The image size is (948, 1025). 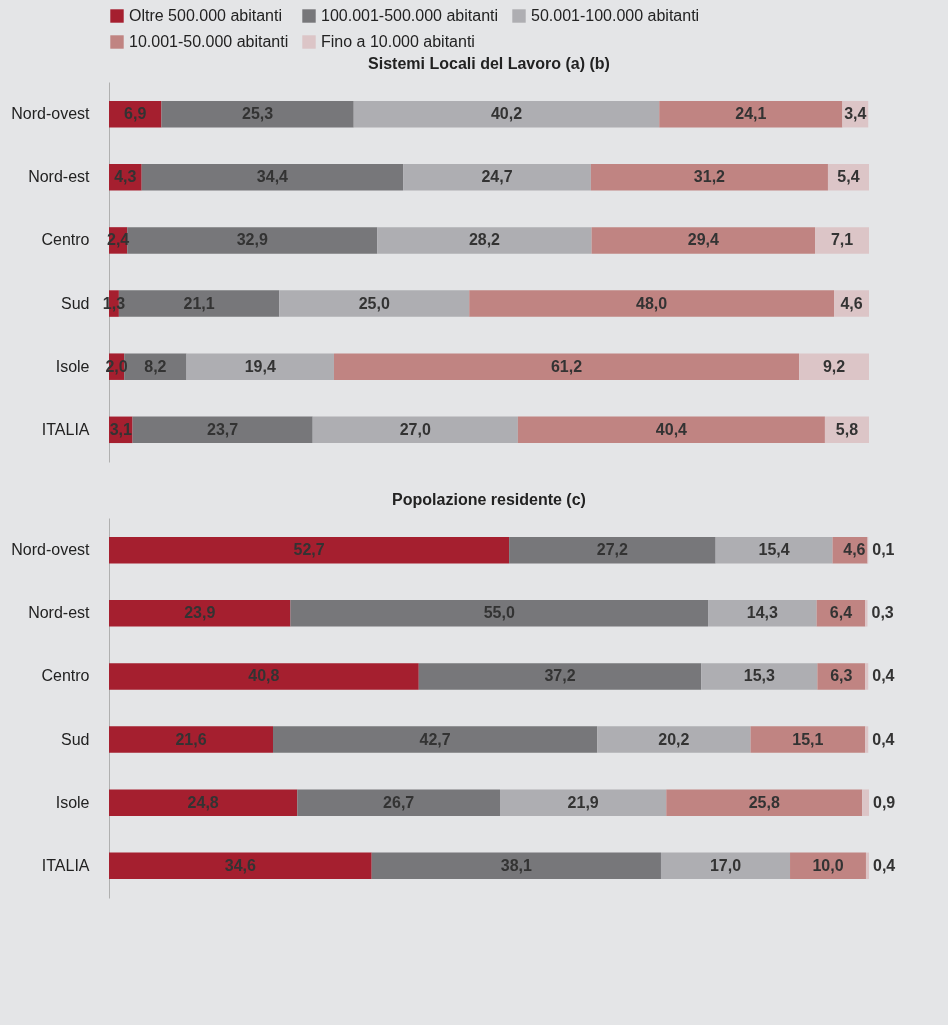 I want to click on data-label: 7,1, so click(x=842, y=240).